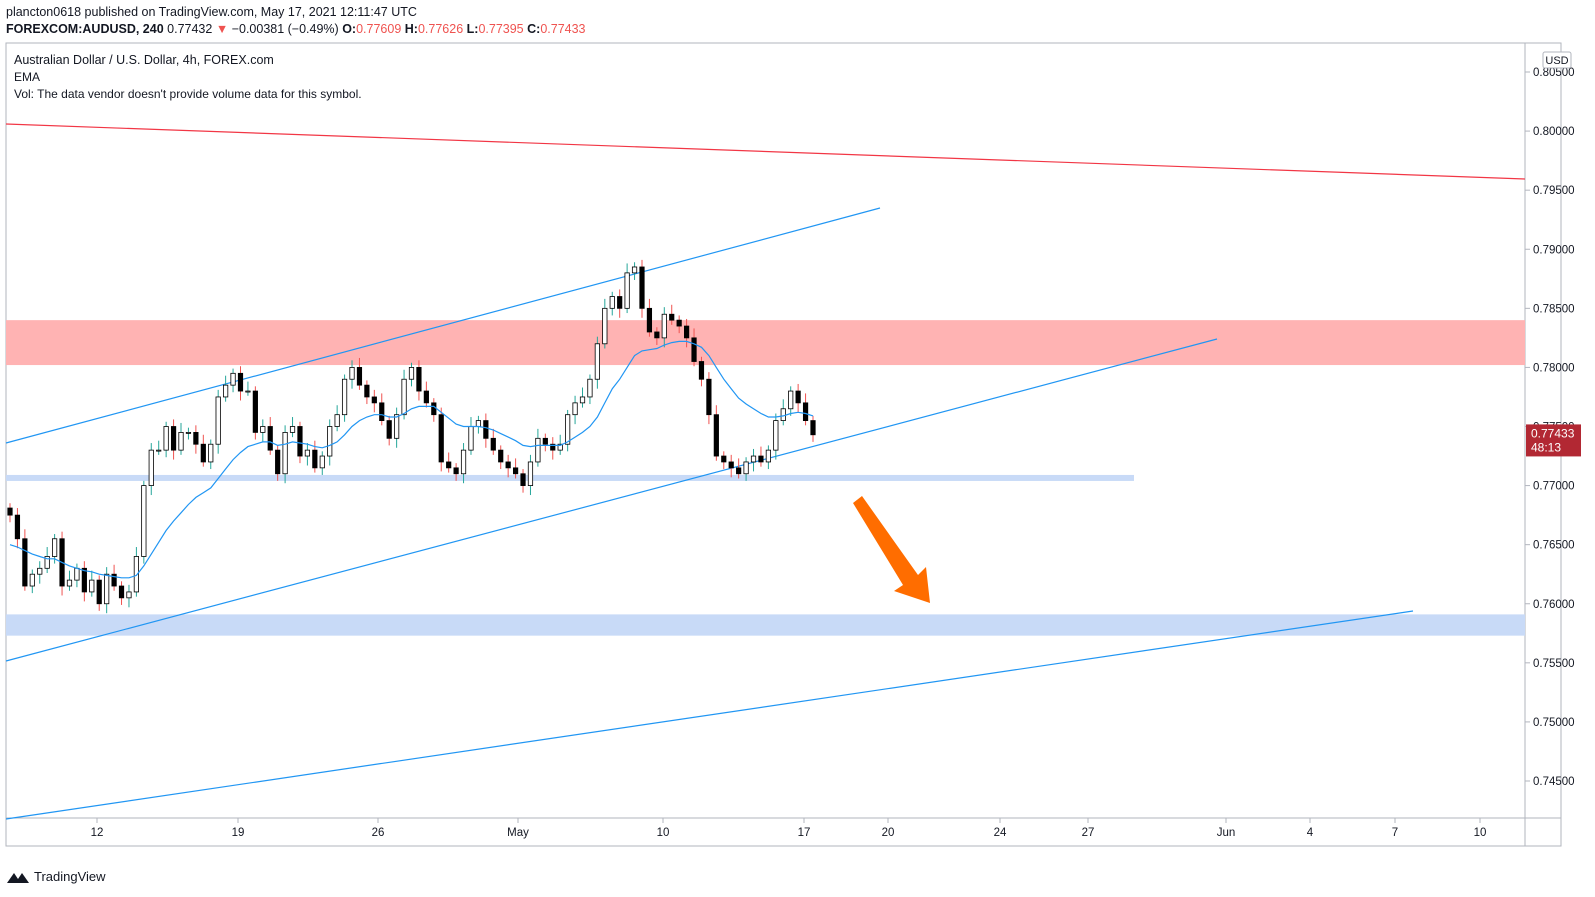  Describe the element at coordinates (765, 151) in the screenshot. I see `resistance-trendline` at that location.